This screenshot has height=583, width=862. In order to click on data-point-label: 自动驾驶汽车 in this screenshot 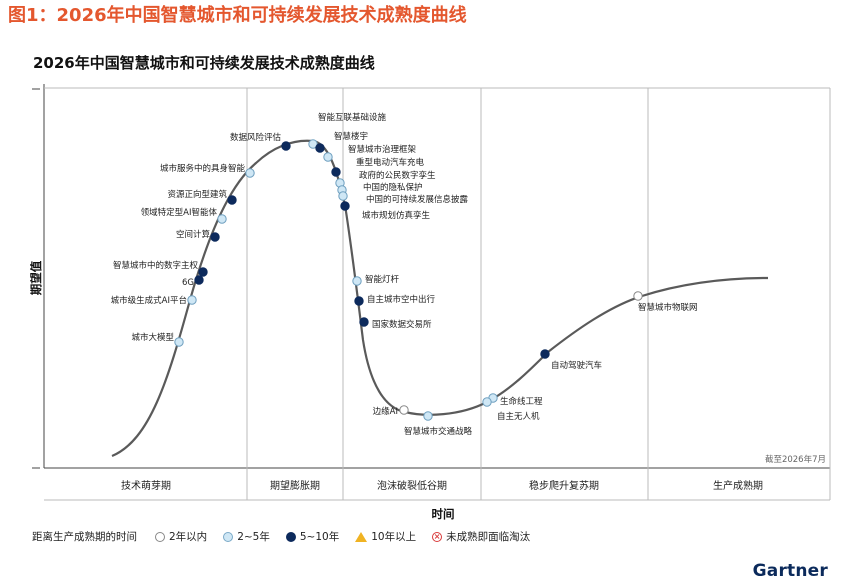, I will do `click(576, 365)`.